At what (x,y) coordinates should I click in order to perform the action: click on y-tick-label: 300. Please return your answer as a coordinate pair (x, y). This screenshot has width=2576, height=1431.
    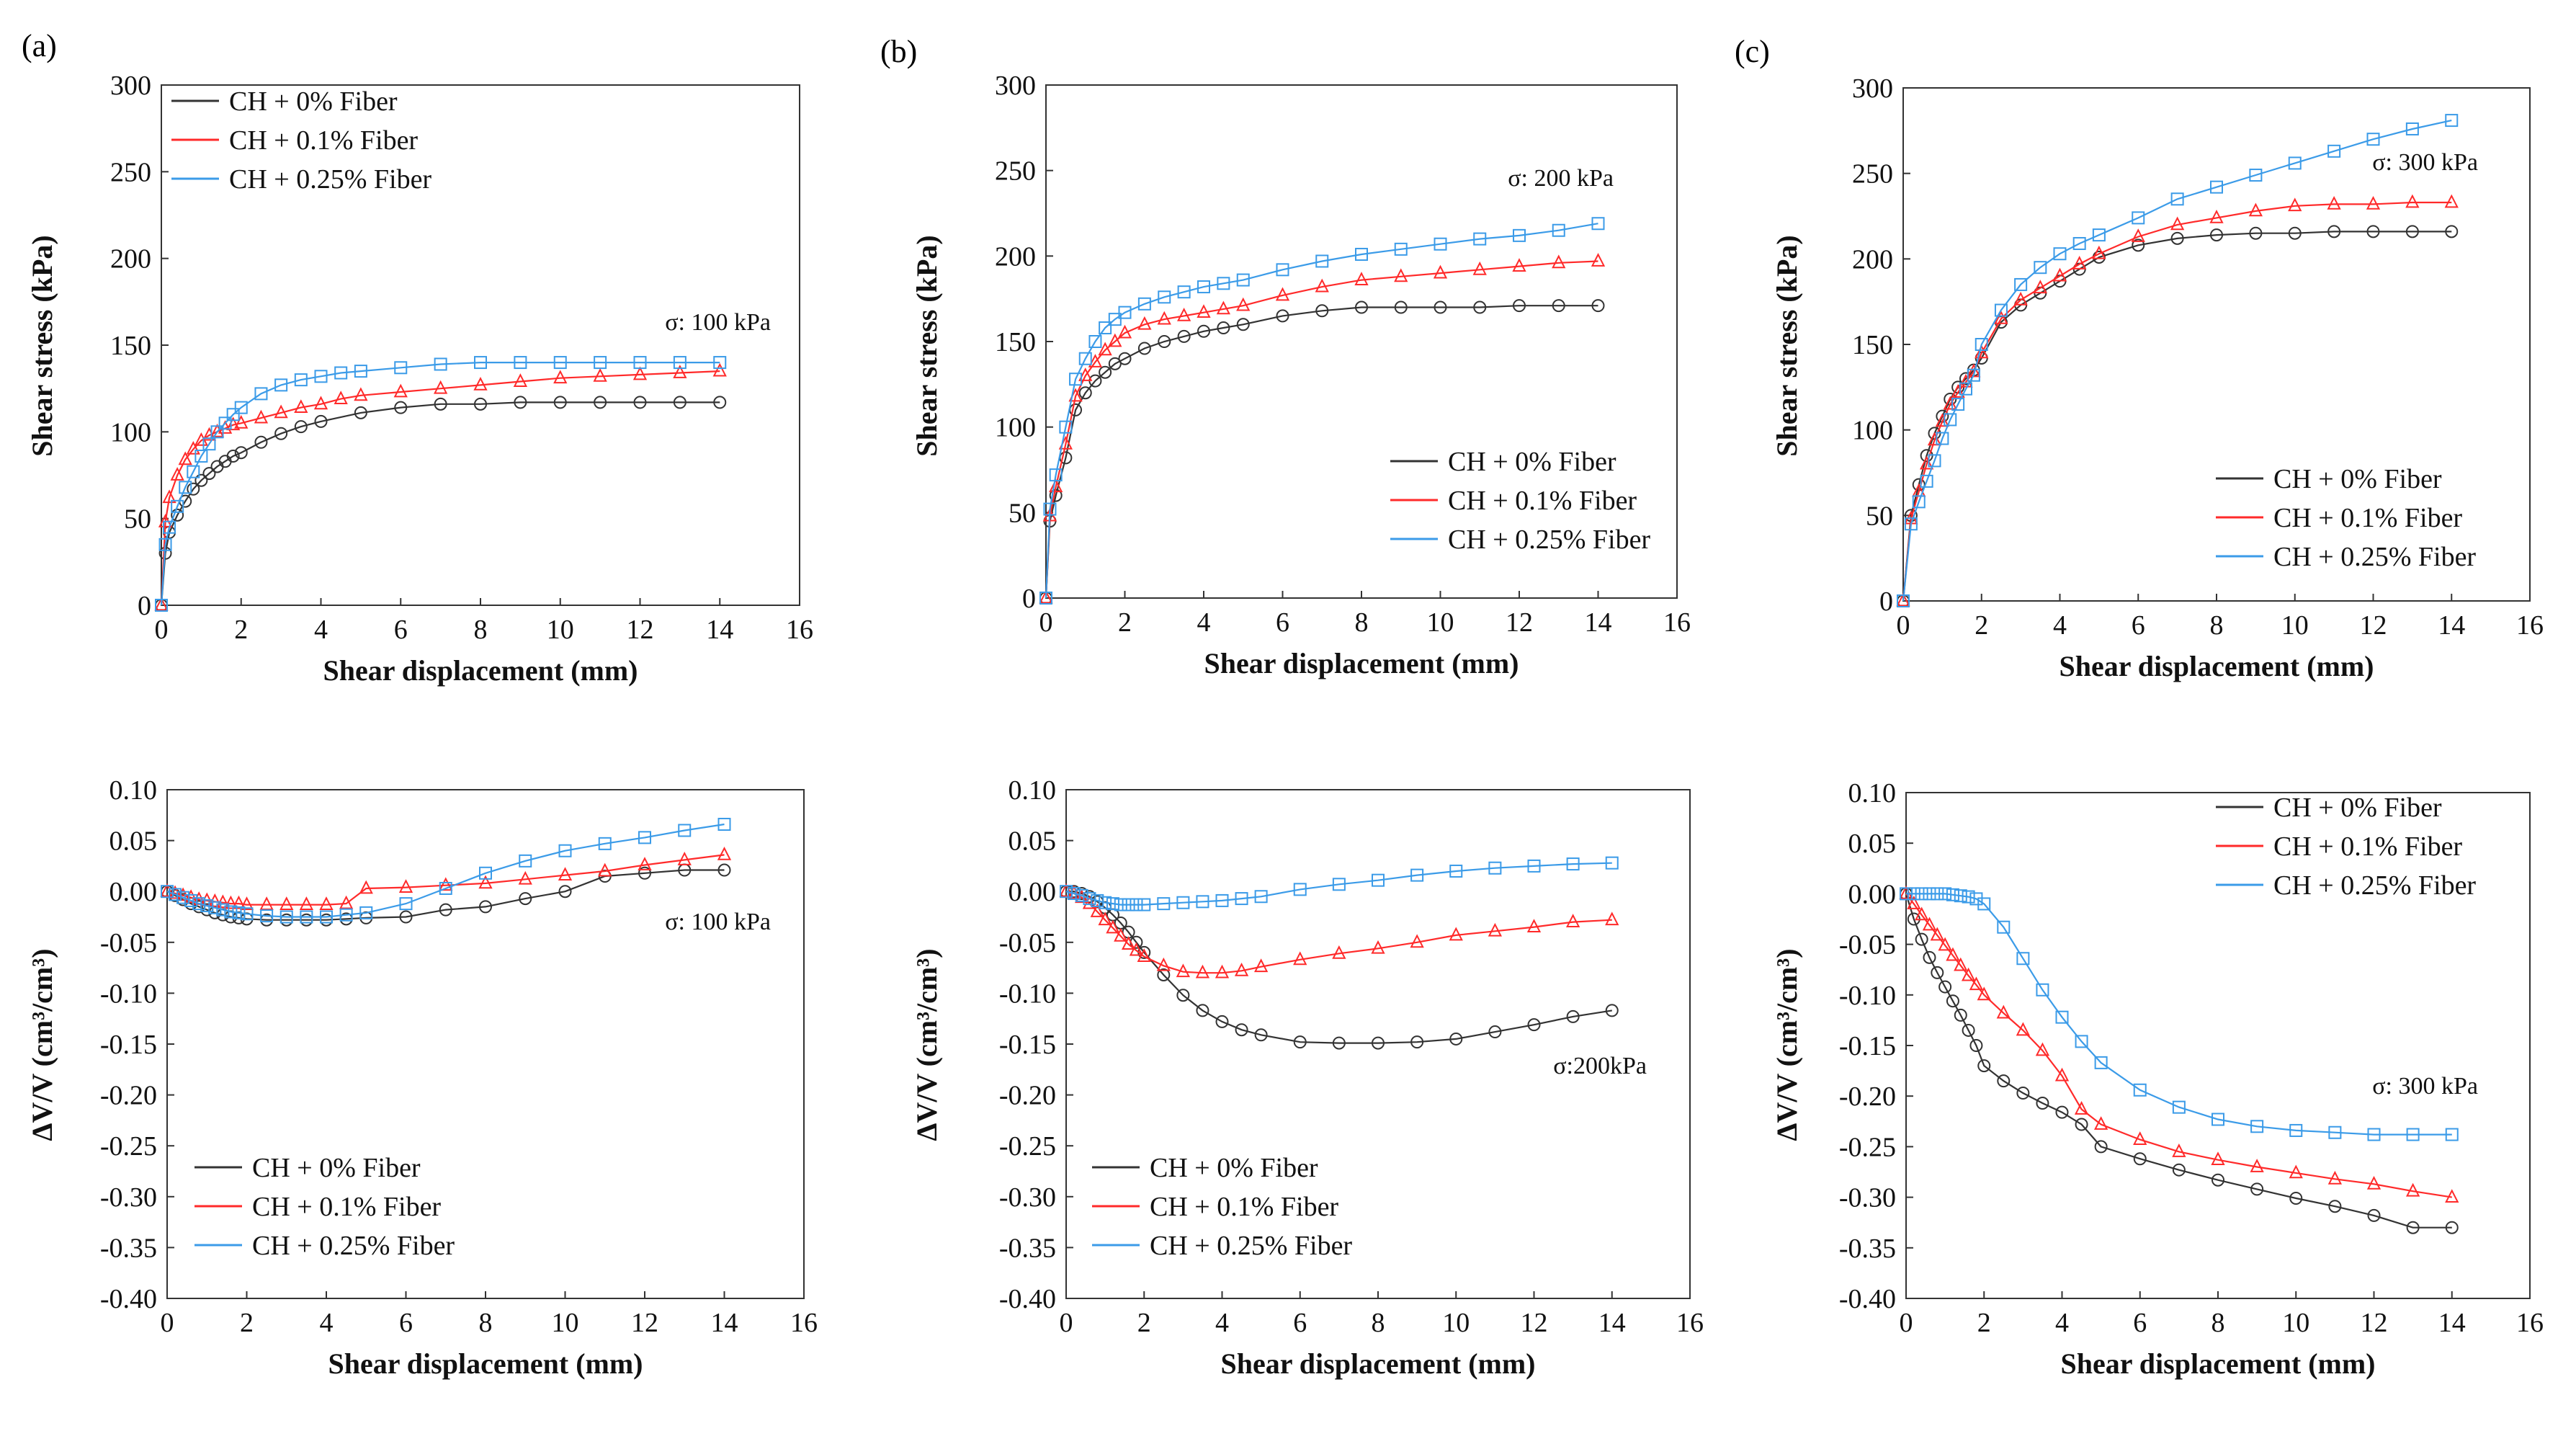
    Looking at the image, I should click on (130, 86).